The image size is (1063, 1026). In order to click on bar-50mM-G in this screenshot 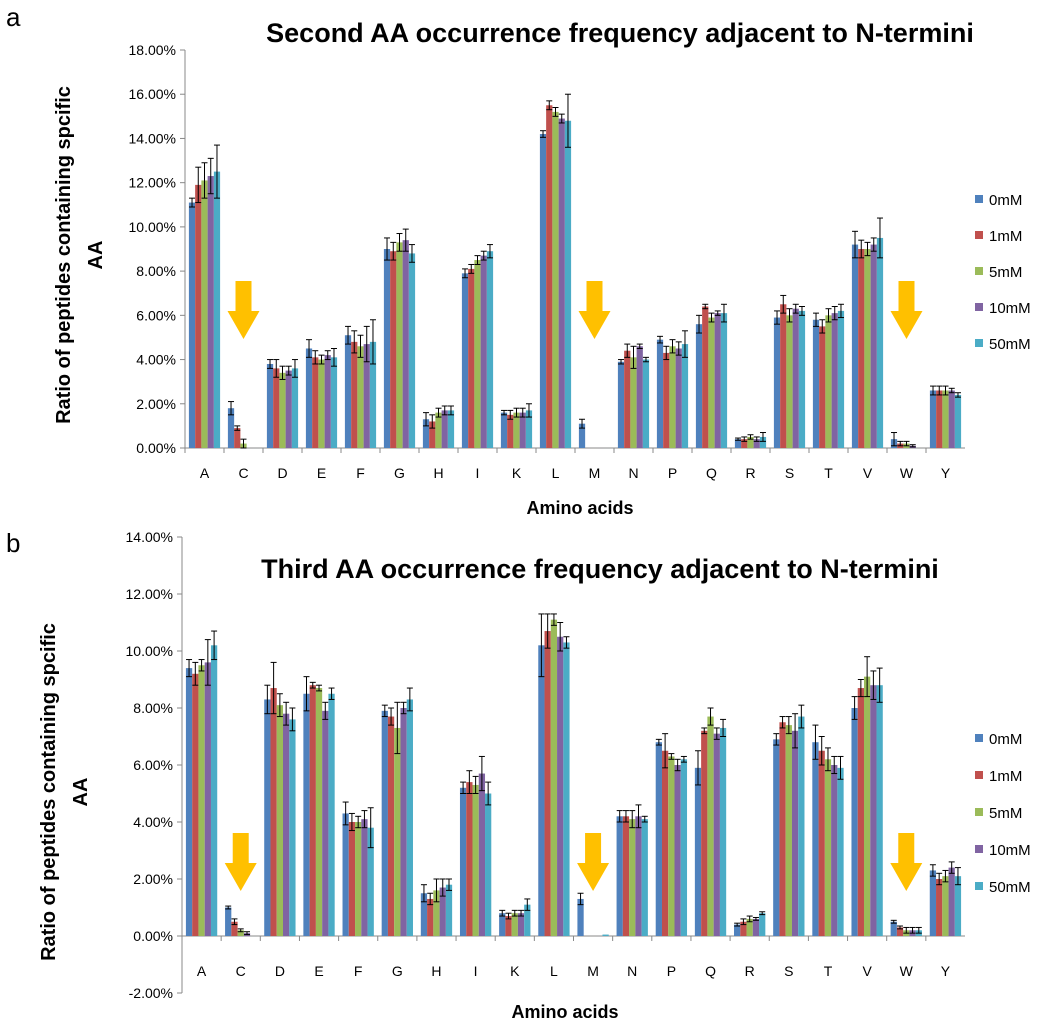, I will do `click(409, 817)`.